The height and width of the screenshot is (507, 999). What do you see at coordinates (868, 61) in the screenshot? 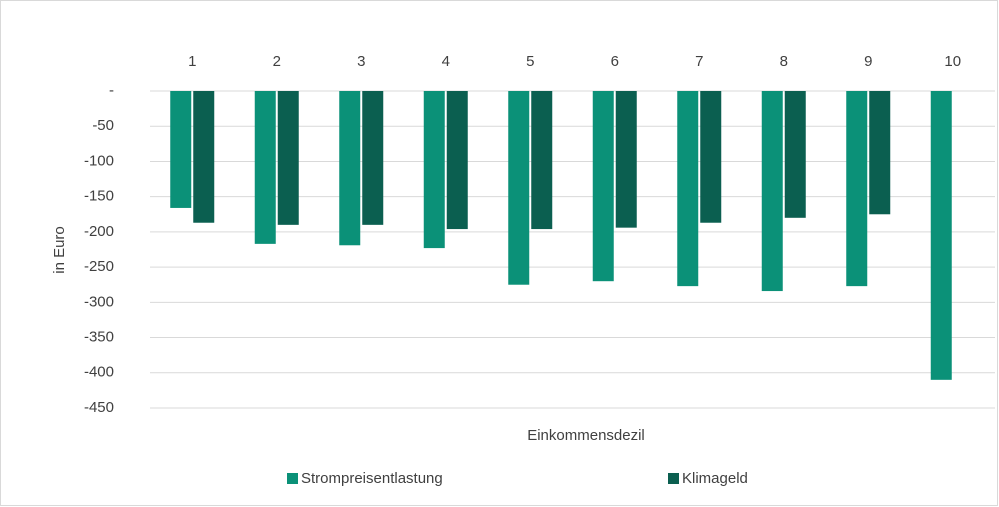
I see `x-tick-label: 9` at bounding box center [868, 61].